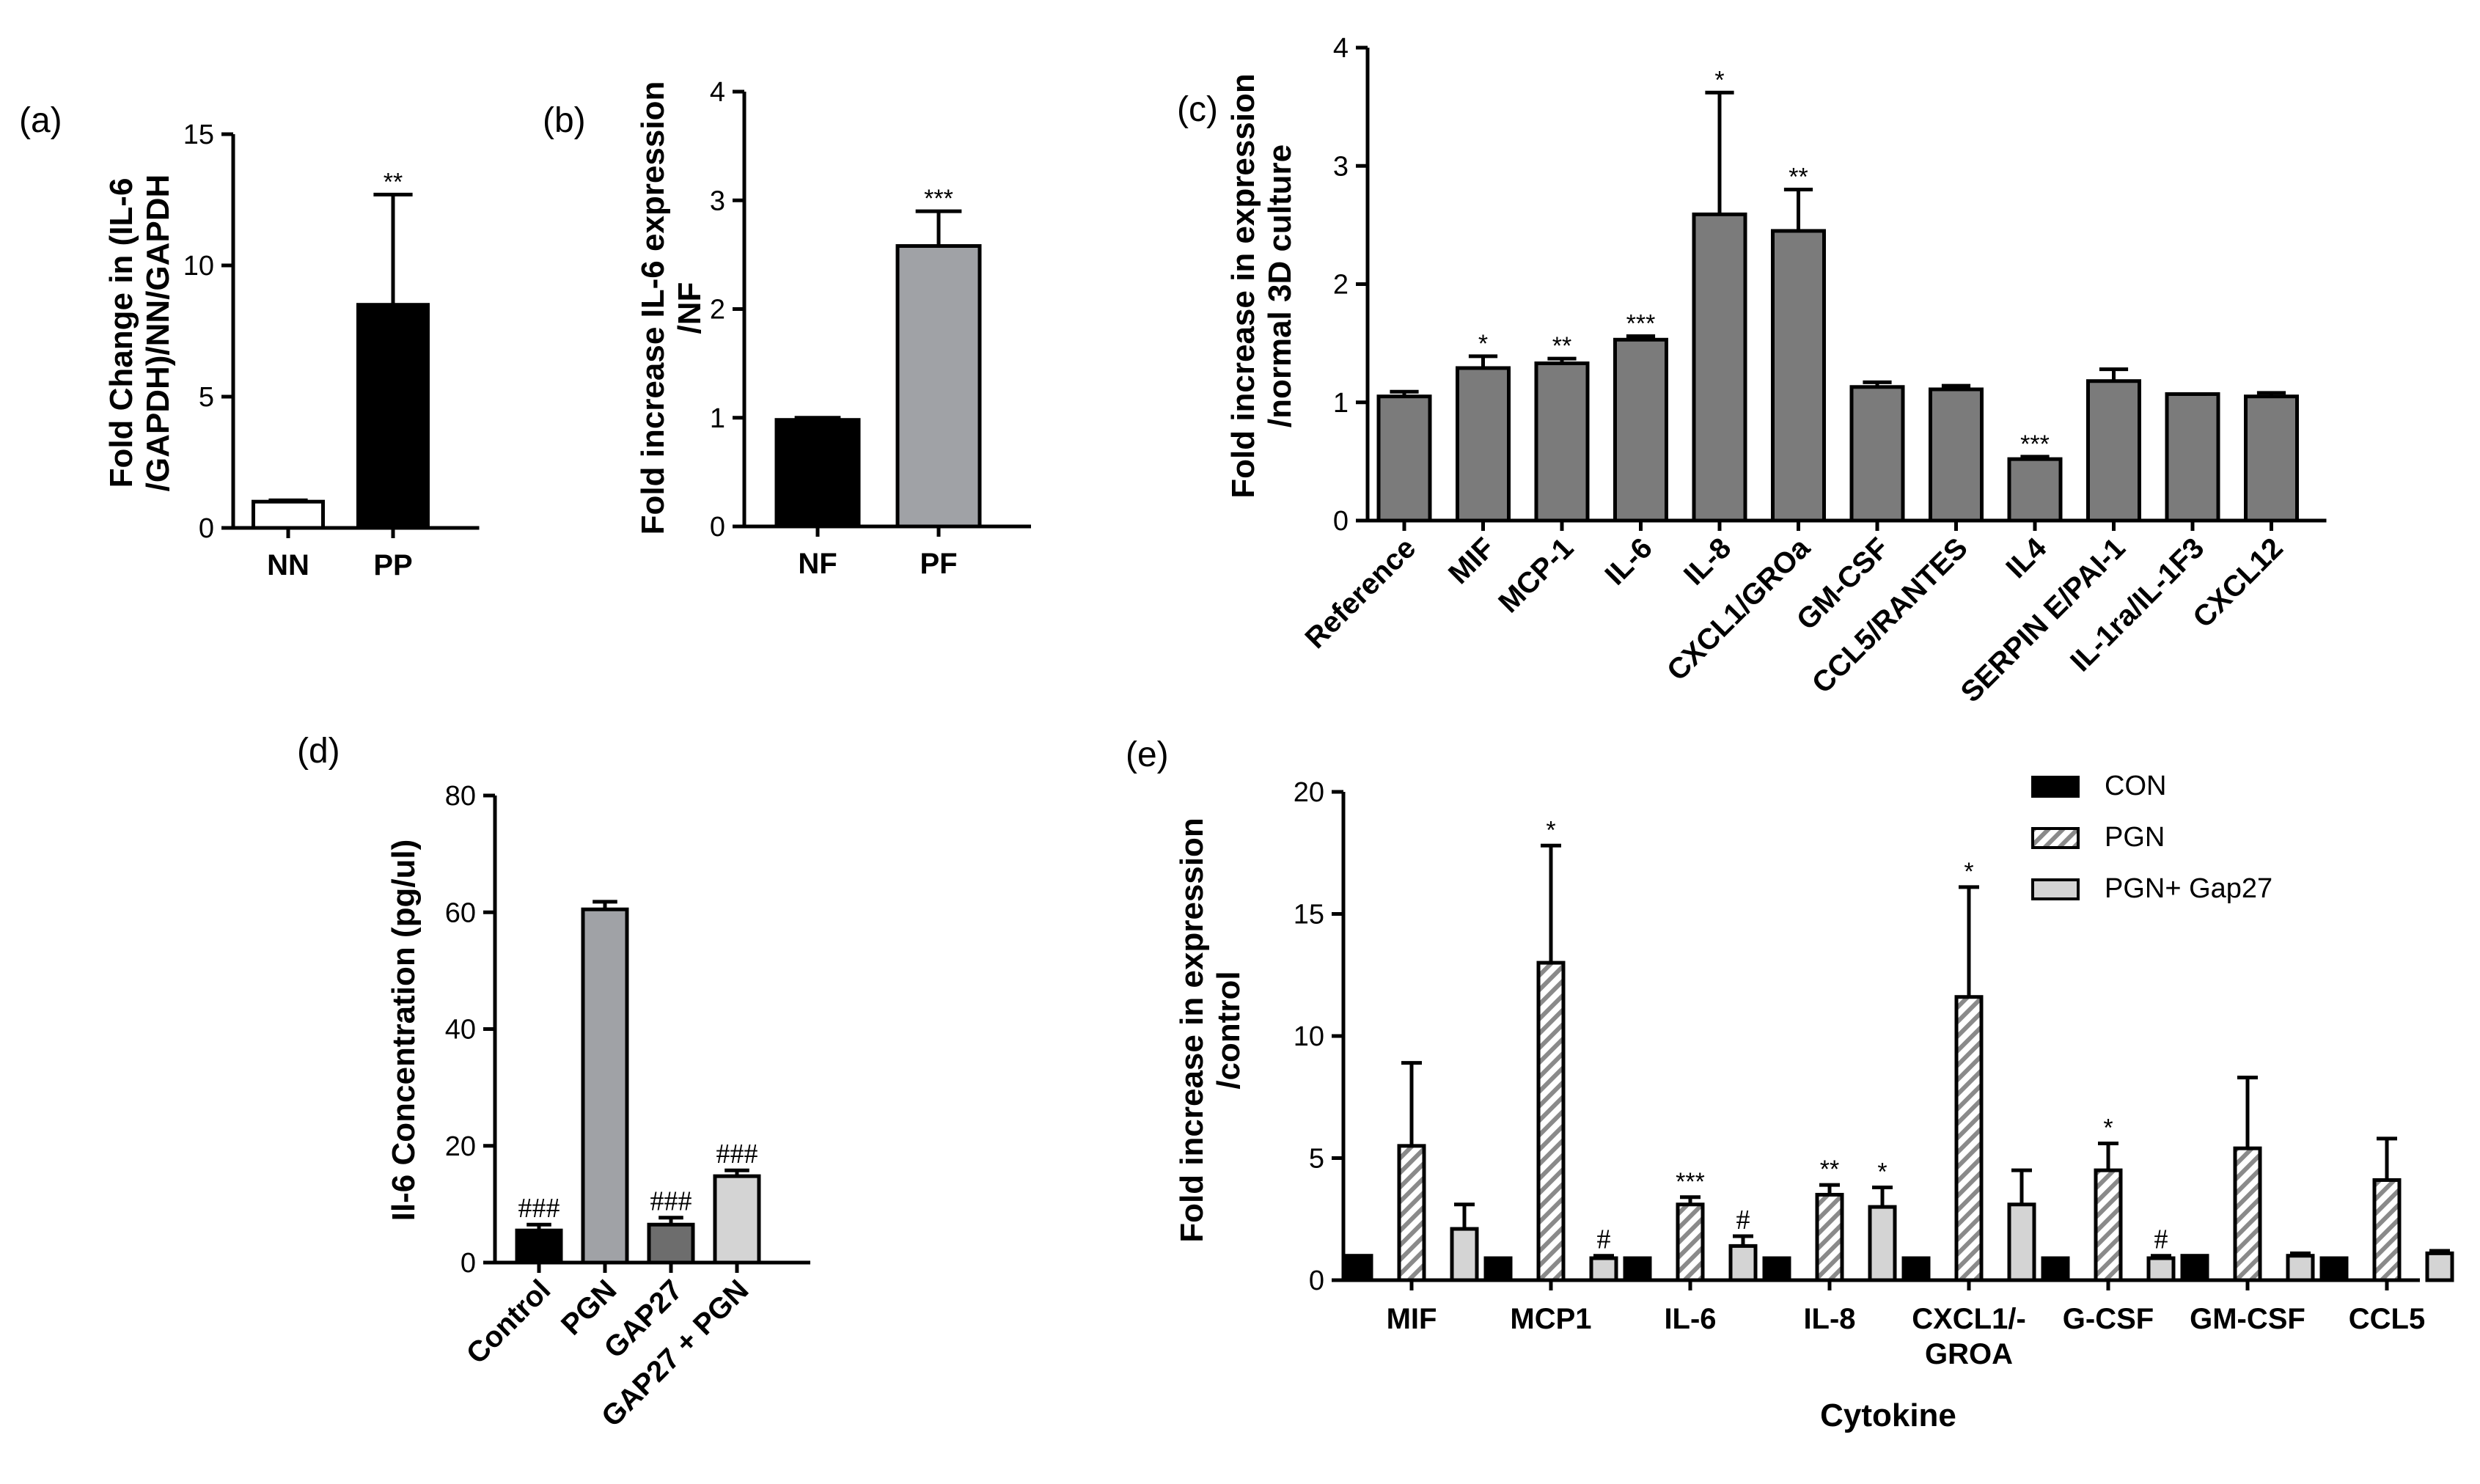  I want to click on y-axis-label-line: /control, so click(1229, 1030).